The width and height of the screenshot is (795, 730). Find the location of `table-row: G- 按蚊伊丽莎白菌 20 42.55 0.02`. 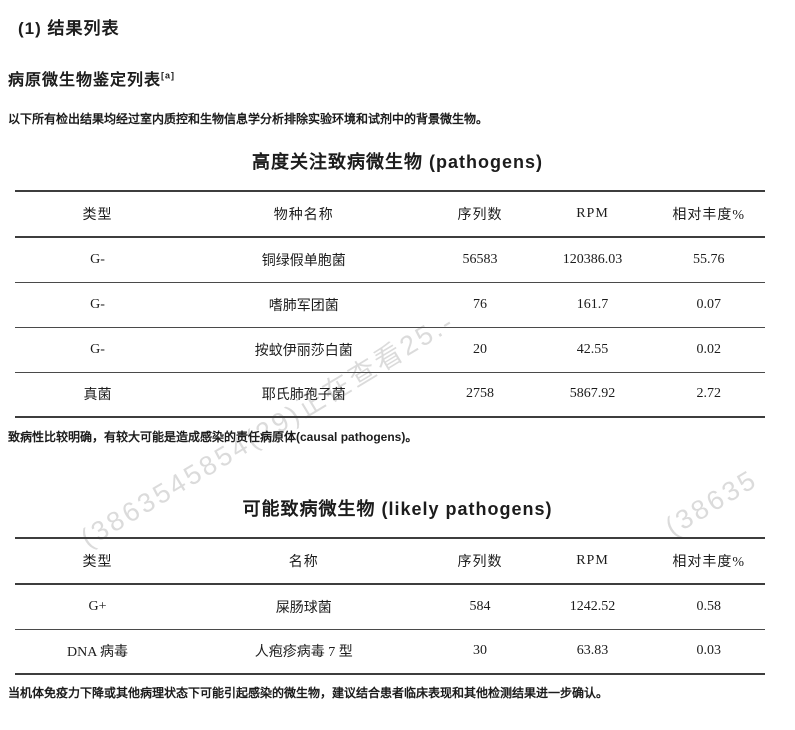

table-row: G- 按蚊伊丽莎白菌 20 42.55 0.02 is located at coordinates (390, 349).